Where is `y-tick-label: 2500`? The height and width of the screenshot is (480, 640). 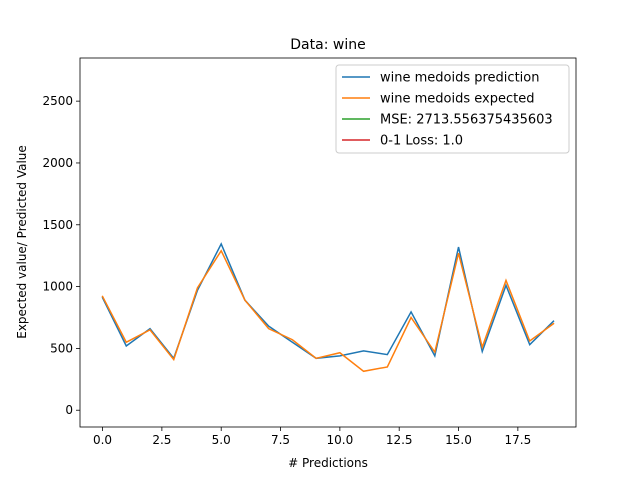 y-tick-label: 2500 is located at coordinates (57, 101).